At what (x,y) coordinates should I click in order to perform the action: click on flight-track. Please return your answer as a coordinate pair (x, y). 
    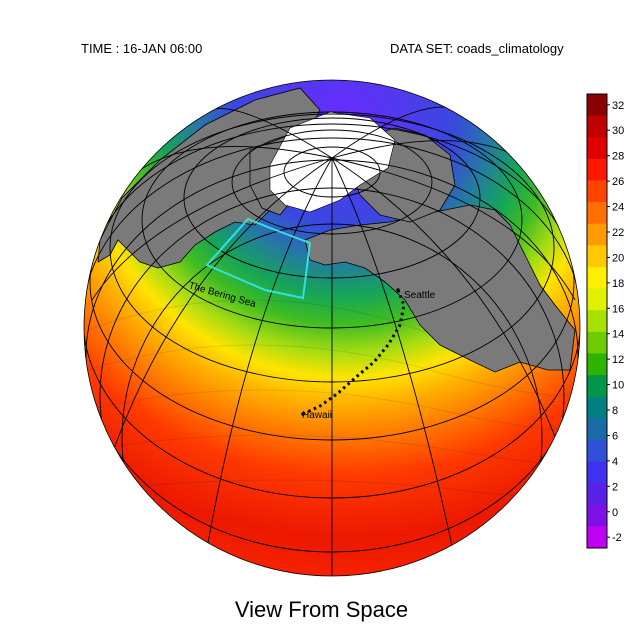
    Looking at the image, I should click on (353, 352).